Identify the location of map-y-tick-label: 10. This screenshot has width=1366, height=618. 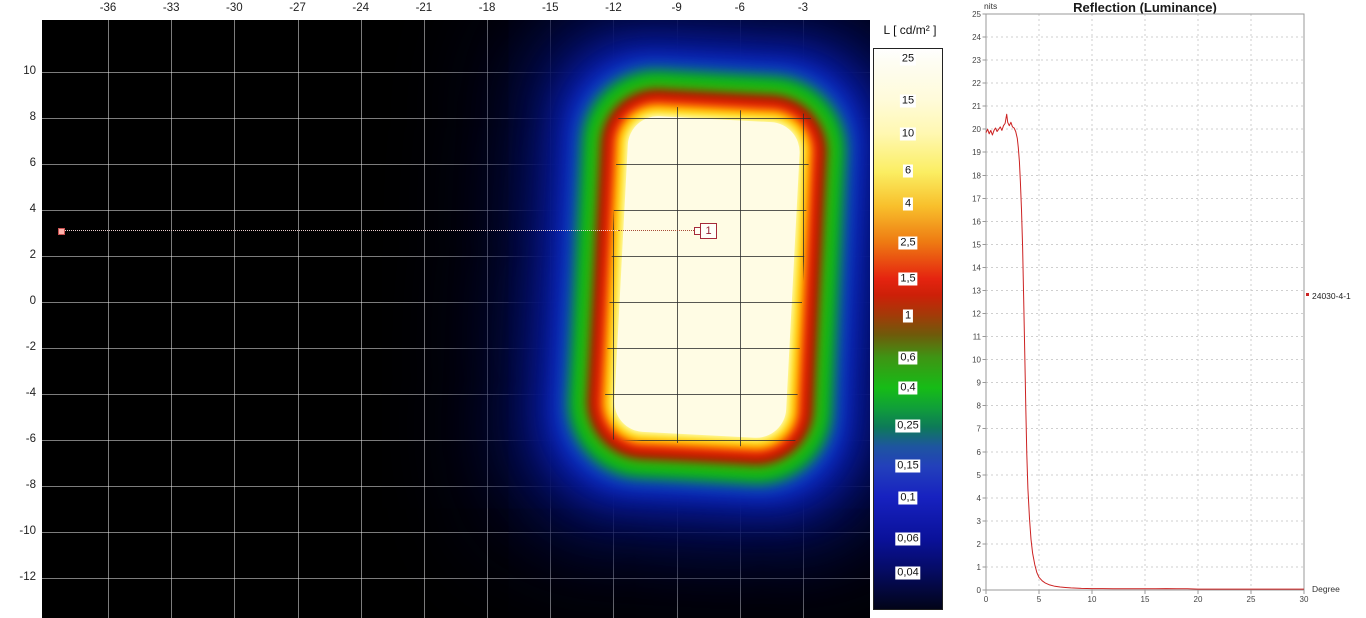
(29, 71).